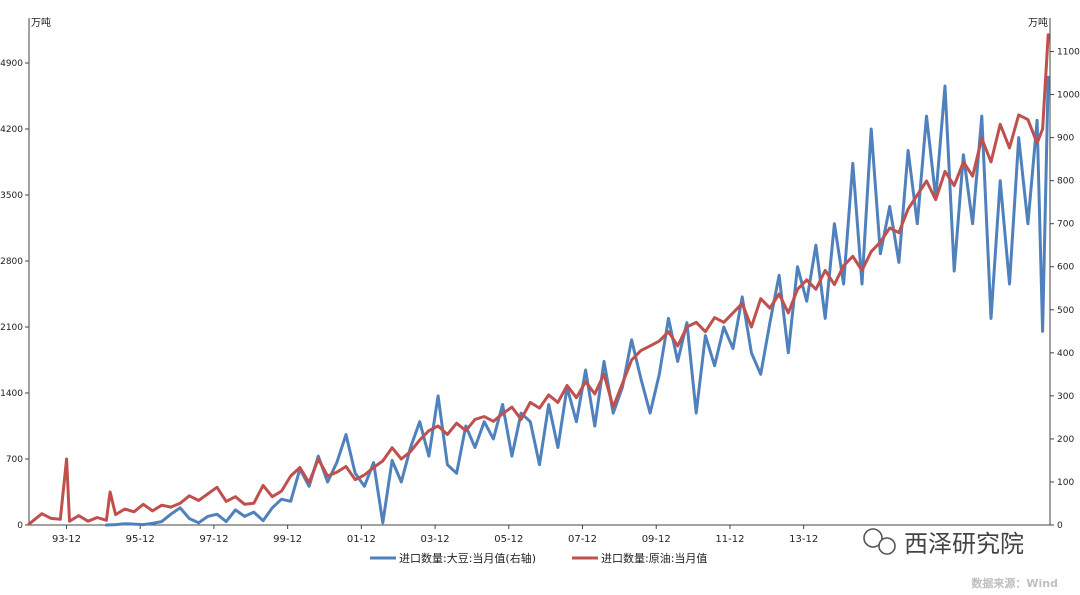 The width and height of the screenshot is (1080, 595). What do you see at coordinates (1060, 526) in the screenshot?
I see `right-axis-tick-label: 0` at bounding box center [1060, 526].